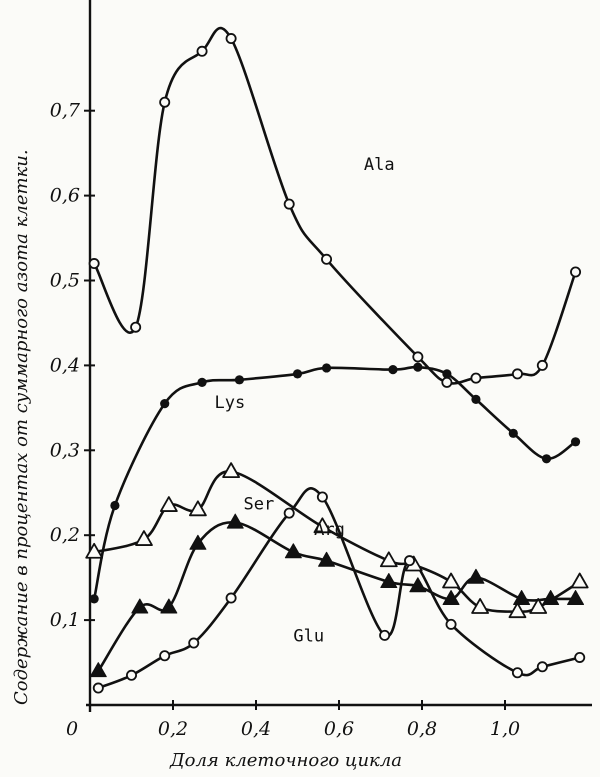 Image resolution: width=600 pixels, height=777 pixels. What do you see at coordinates (65, 365) in the screenshot?
I see `y-tick-label: 0,4` at bounding box center [65, 365].